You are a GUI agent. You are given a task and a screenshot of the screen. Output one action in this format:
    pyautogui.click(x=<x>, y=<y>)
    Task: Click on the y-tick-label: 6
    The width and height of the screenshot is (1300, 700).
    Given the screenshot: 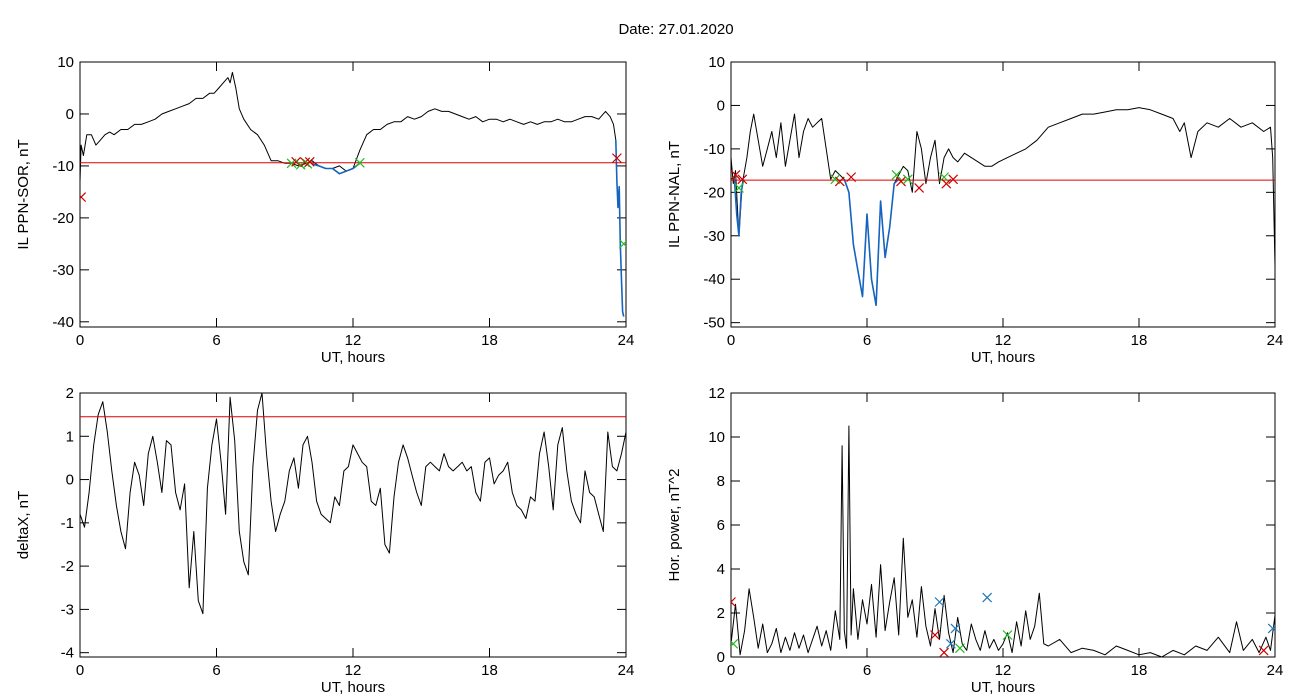 What is the action you would take?
    pyautogui.click(x=721, y=525)
    